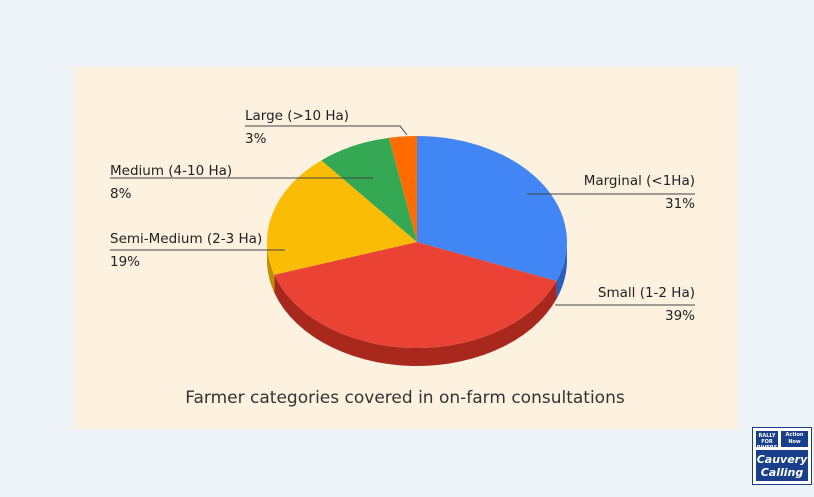 This screenshot has width=814, height=497. Describe the element at coordinates (680, 204) in the screenshot. I see `slice-value-marginal-1ha: 31%` at that location.